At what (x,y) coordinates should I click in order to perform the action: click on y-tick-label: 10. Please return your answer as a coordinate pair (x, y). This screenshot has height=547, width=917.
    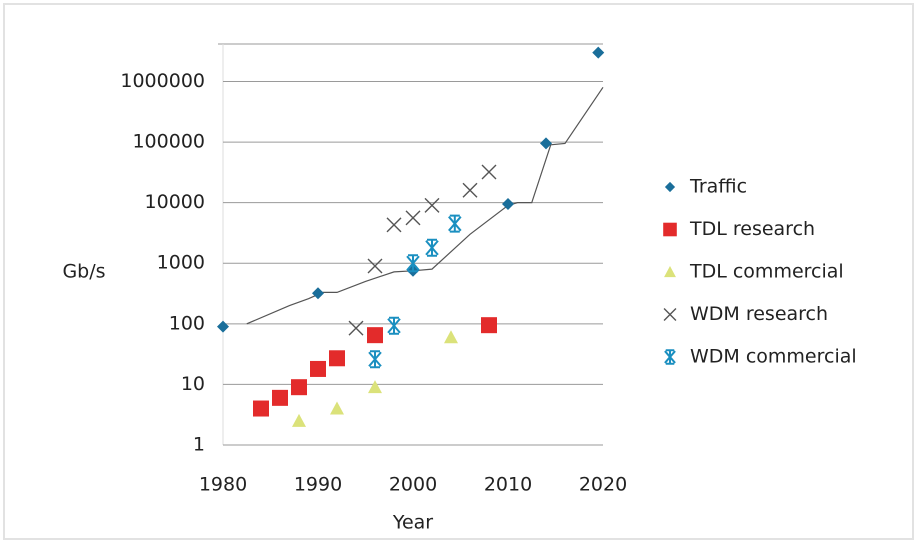
    Looking at the image, I should click on (193, 384).